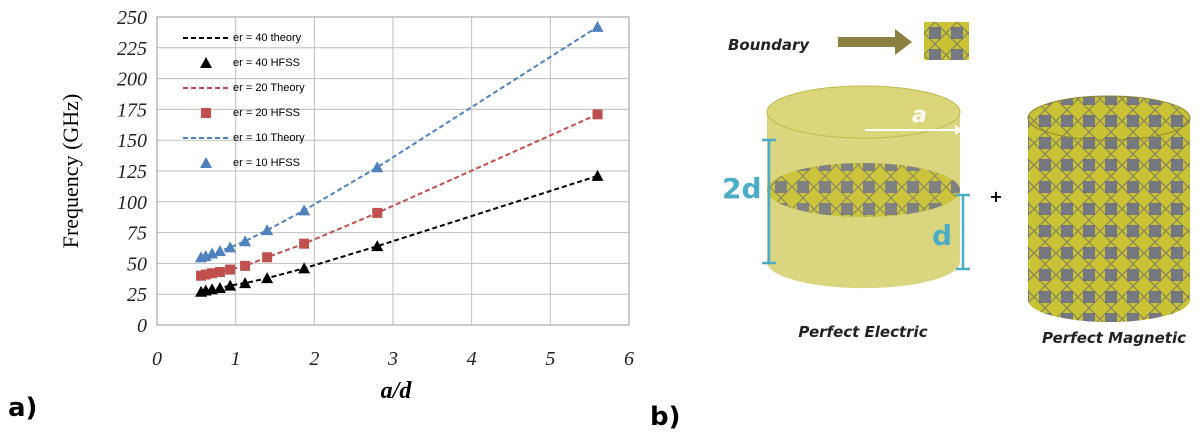 This screenshot has height=432, width=1201. I want to click on legend-label: er = 40 HFSS, so click(266, 63).